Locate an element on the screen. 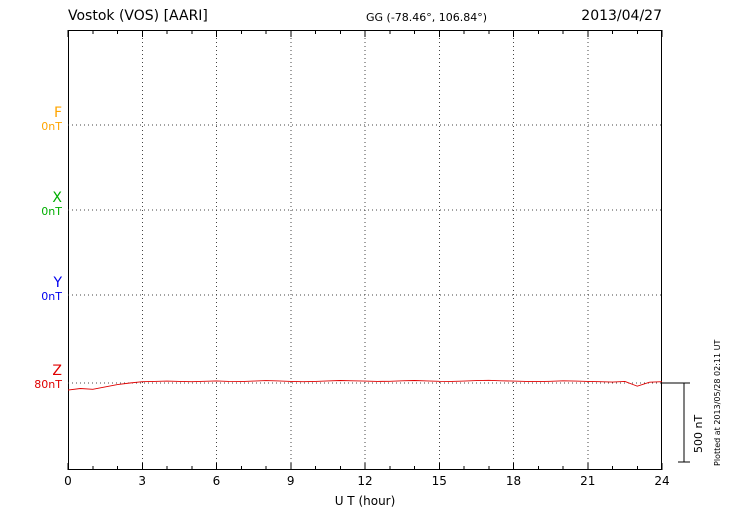 This screenshot has height=520, width=730. z-trace is located at coordinates (365, 385).